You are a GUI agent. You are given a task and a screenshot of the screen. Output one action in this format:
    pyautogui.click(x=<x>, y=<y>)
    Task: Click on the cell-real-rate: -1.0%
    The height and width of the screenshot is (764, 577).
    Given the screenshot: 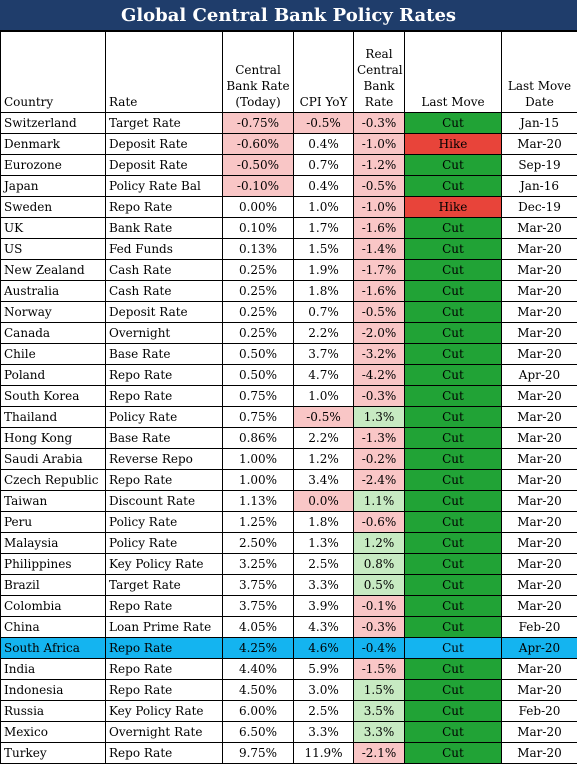 What is the action you would take?
    pyautogui.click(x=379, y=207)
    